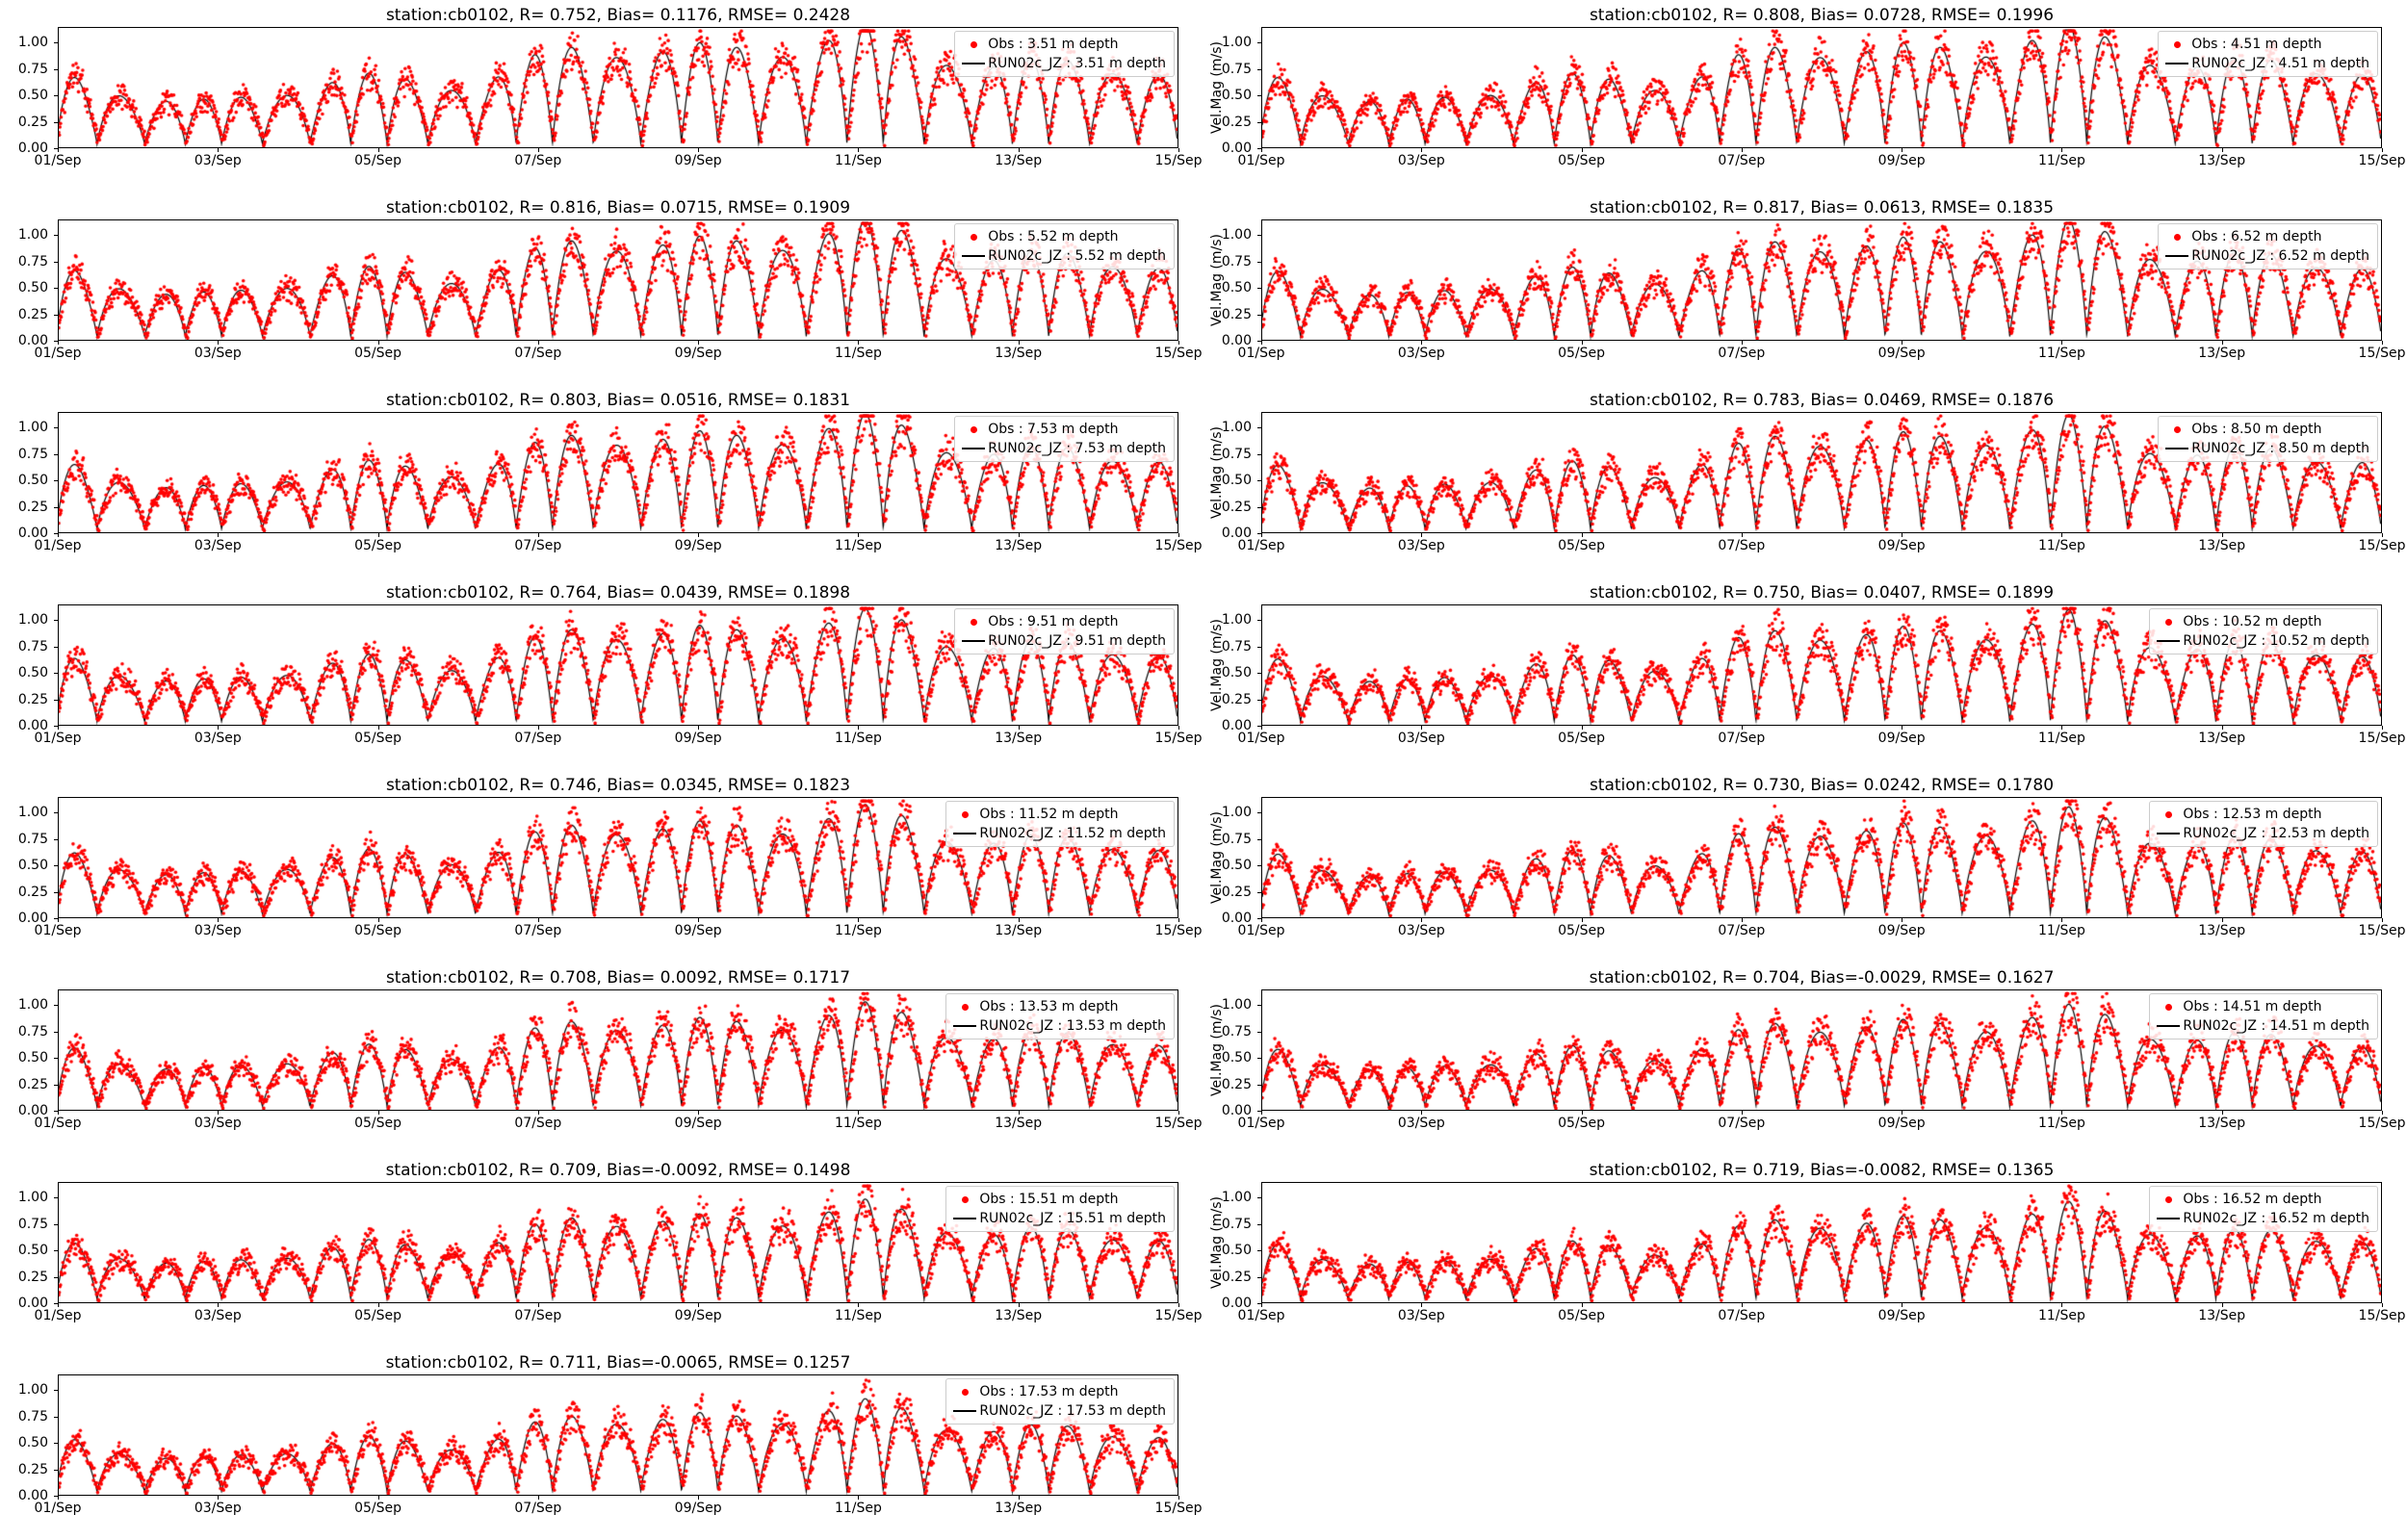  I want to click on legend-obs-label: Obs : 6.52 m depth, so click(2256, 236).